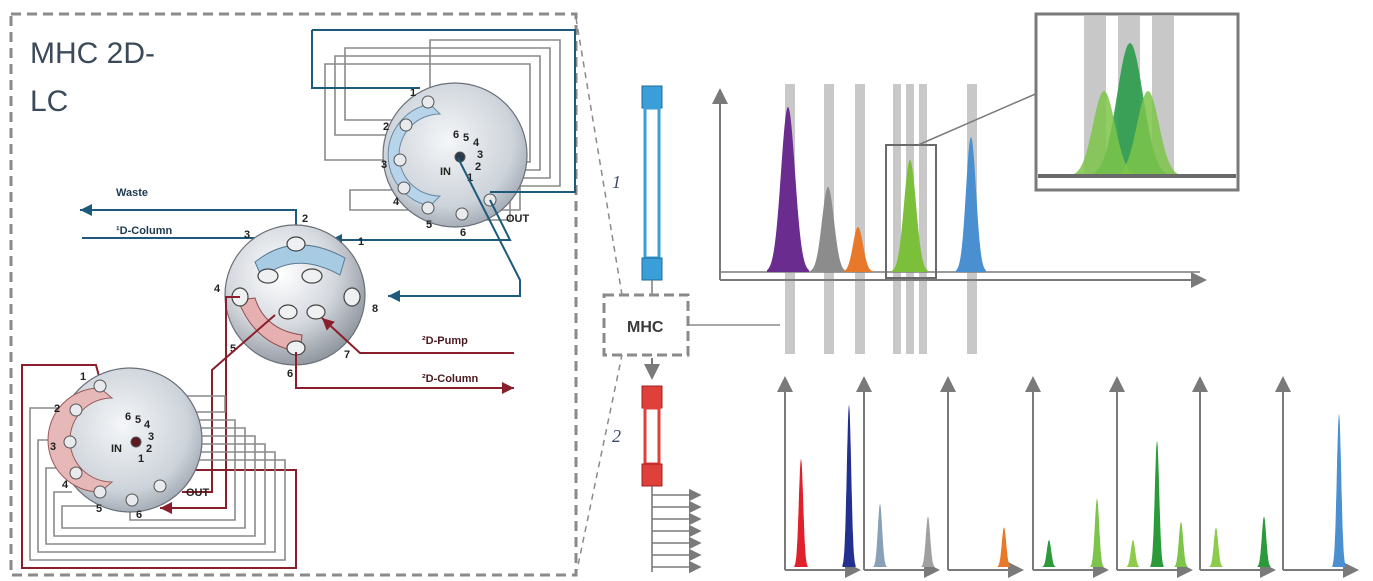  What do you see at coordinates (233, 349) in the screenshot?
I see `central-port-5: 5` at bounding box center [233, 349].